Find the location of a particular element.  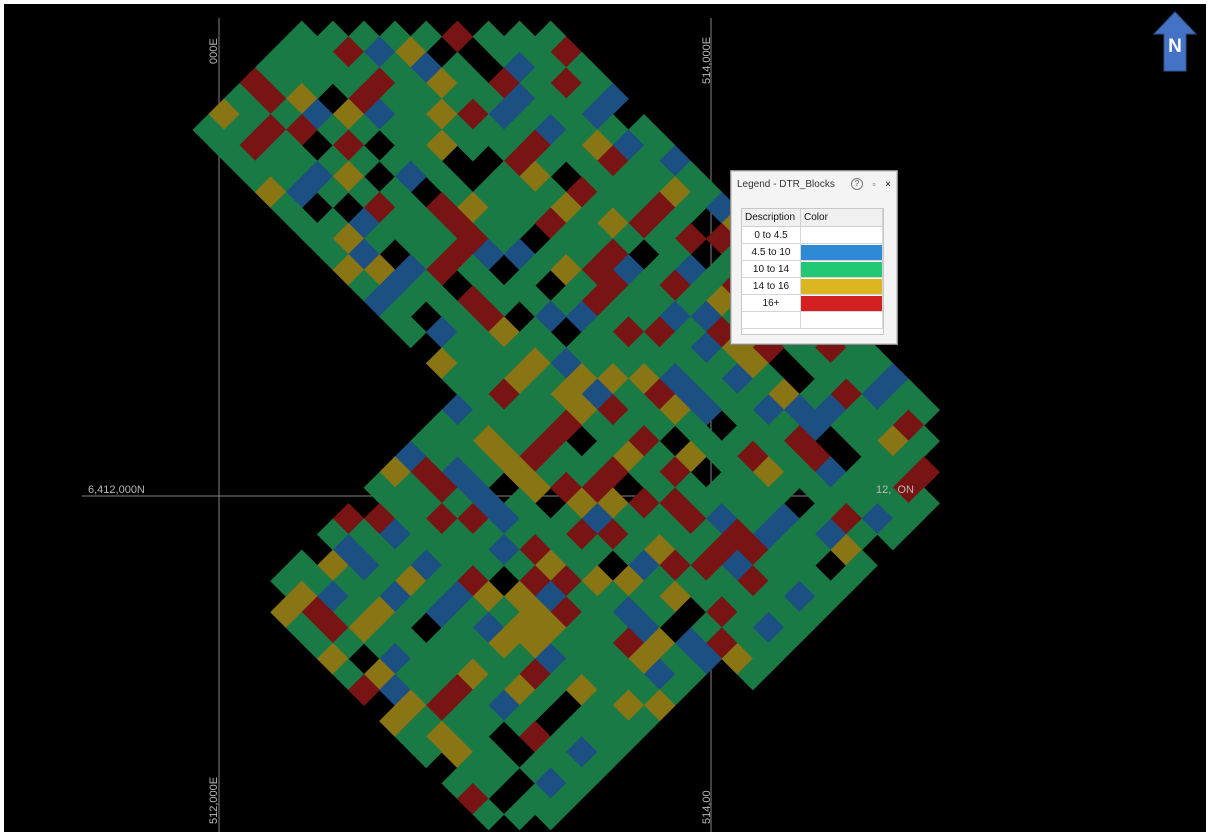

legend-row-description: 4.5 to 10 is located at coordinates (771, 252).